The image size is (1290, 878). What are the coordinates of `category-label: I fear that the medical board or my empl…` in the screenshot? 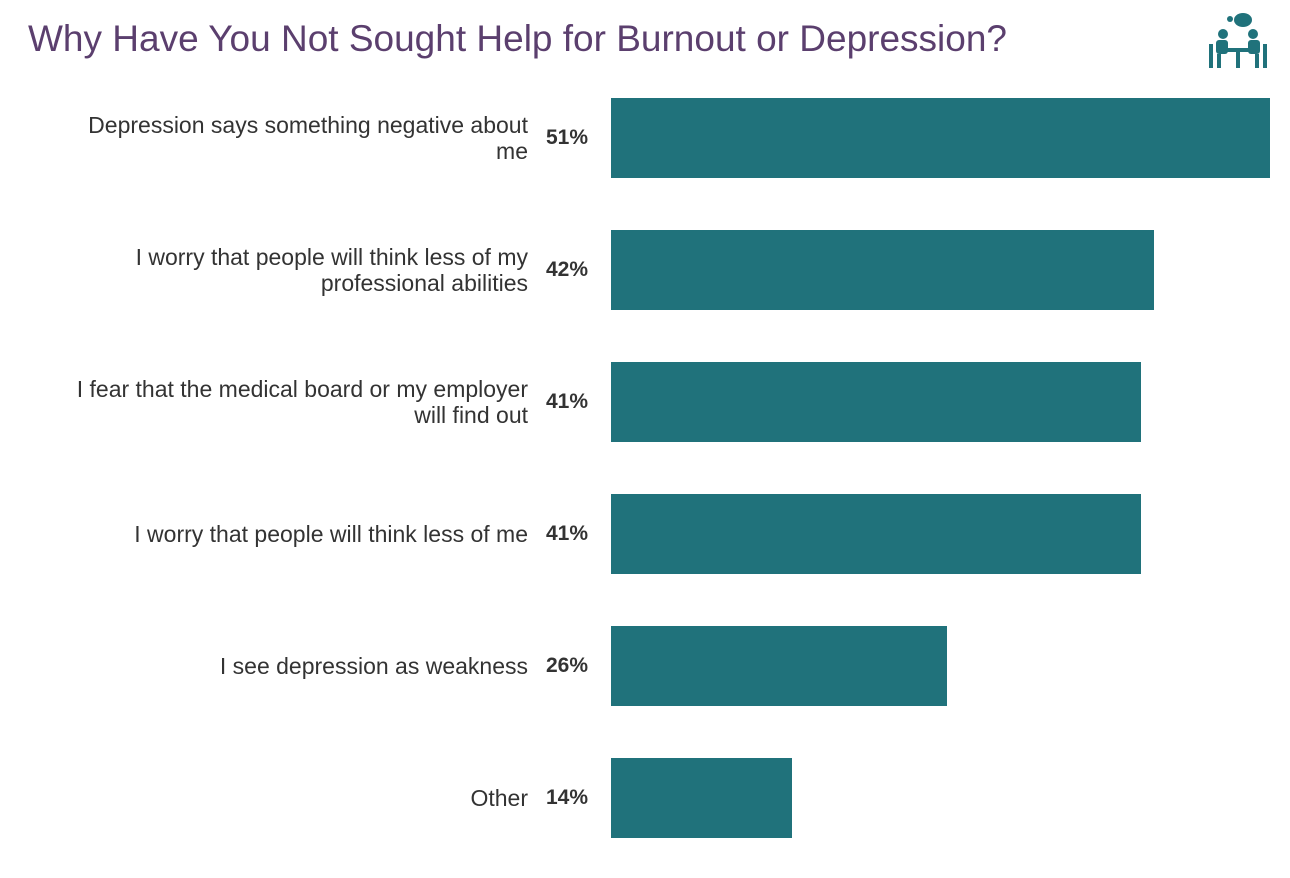 It's located at (302, 402).